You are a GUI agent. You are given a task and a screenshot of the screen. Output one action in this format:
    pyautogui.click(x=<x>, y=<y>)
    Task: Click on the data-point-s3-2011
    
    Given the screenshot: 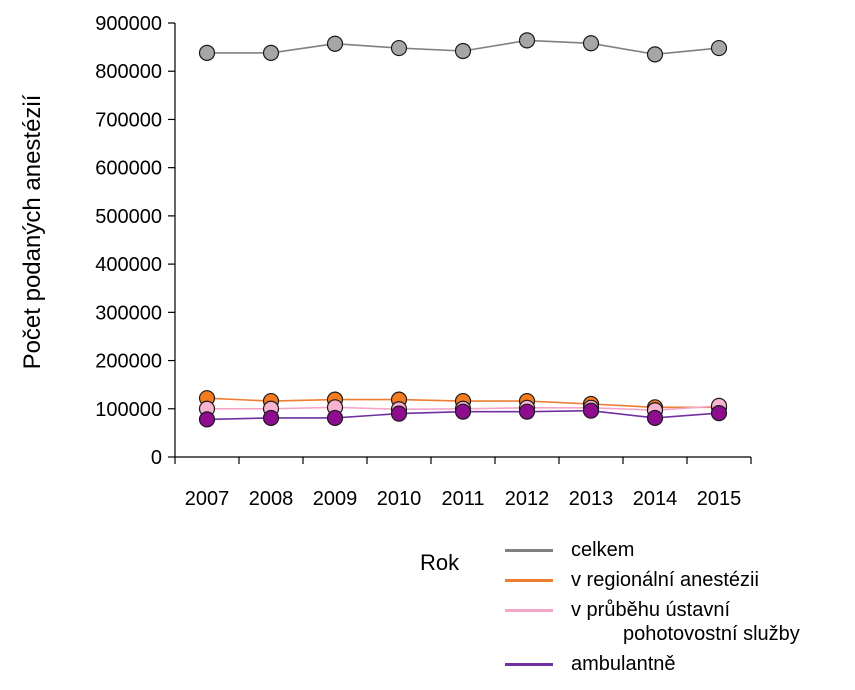 What is the action you would take?
    pyautogui.click(x=463, y=411)
    